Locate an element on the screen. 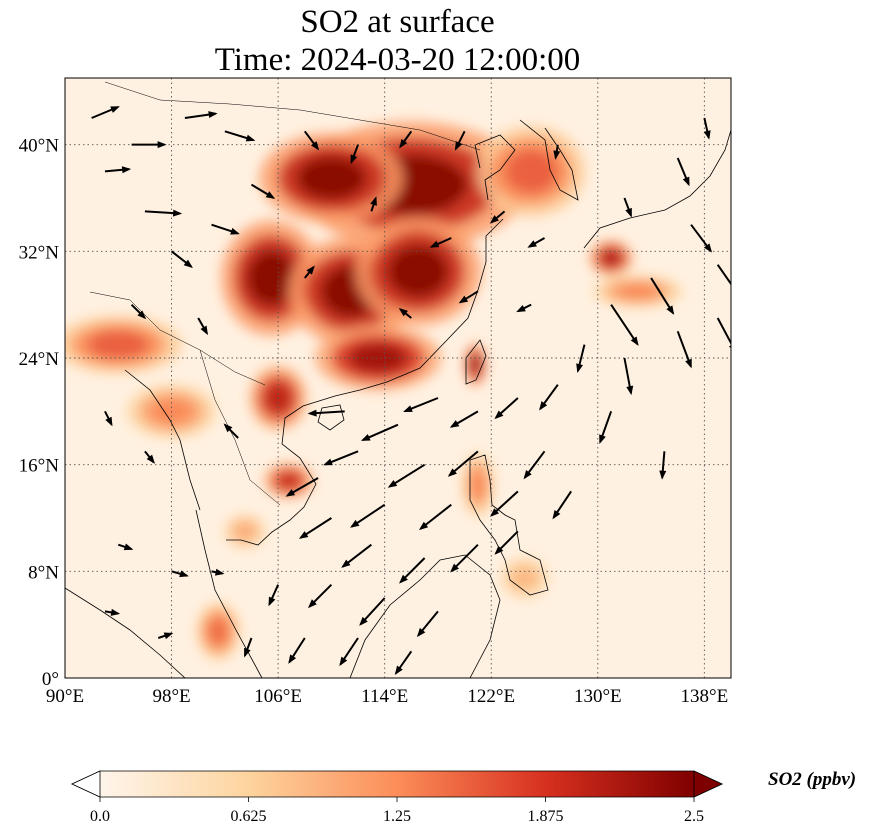 This screenshot has height=836, width=875. coastline-japan is located at coordinates (657, 189).